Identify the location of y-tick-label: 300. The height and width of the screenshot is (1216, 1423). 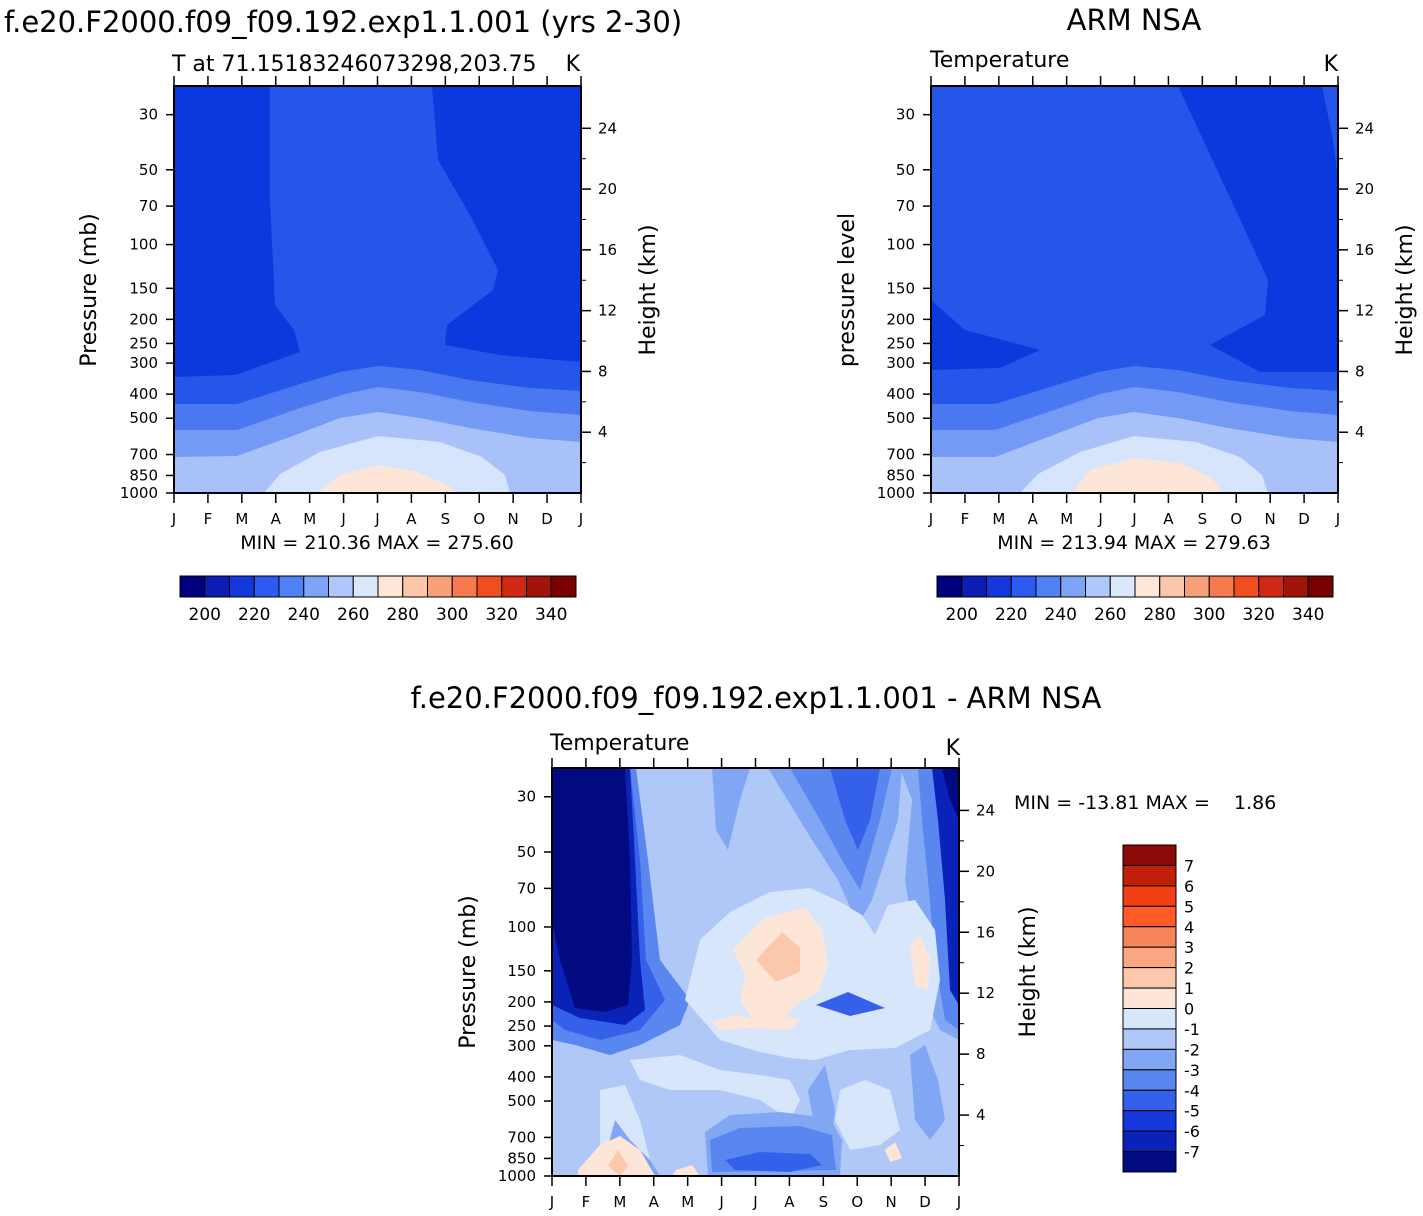
(521, 1046).